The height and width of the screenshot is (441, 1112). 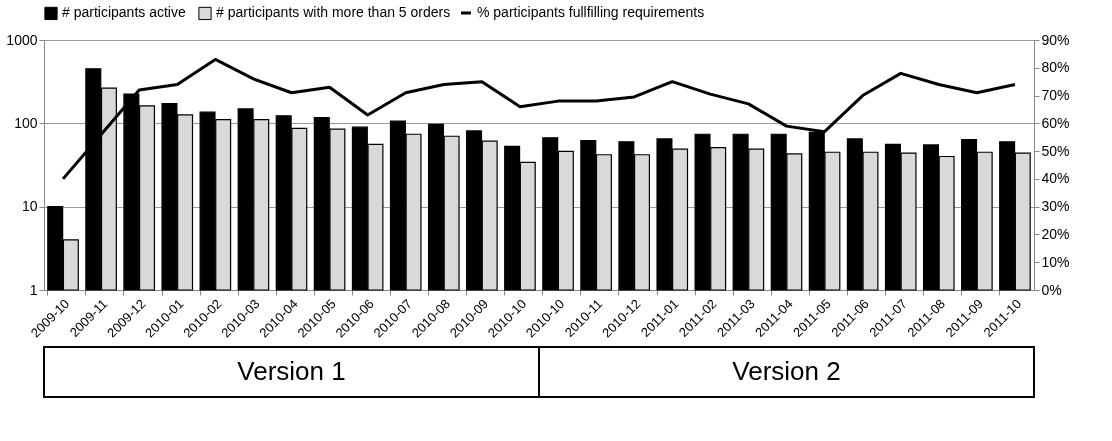 I want to click on y2-tick-label: 40%, so click(x=1055, y=178).